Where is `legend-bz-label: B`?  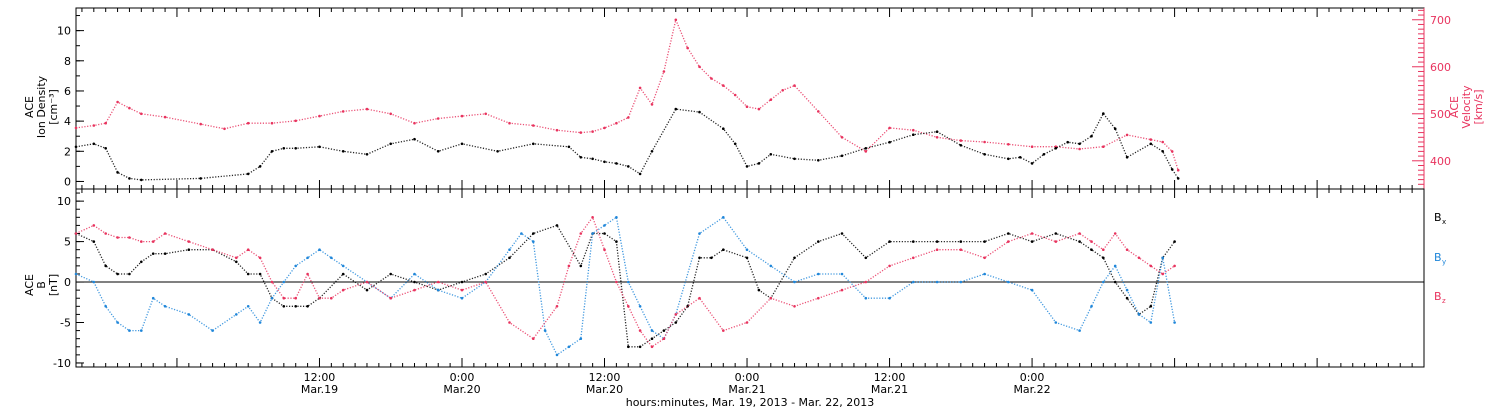
legend-bz-label: B is located at coordinates (1438, 296).